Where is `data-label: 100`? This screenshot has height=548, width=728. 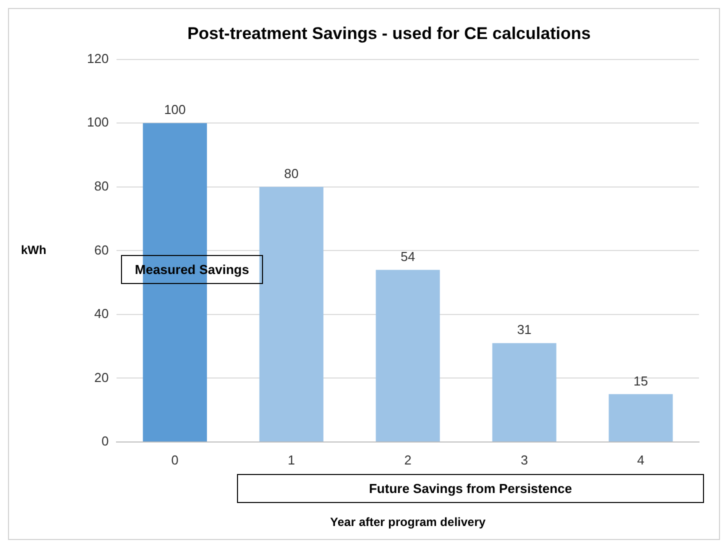
data-label: 100 is located at coordinates (175, 110).